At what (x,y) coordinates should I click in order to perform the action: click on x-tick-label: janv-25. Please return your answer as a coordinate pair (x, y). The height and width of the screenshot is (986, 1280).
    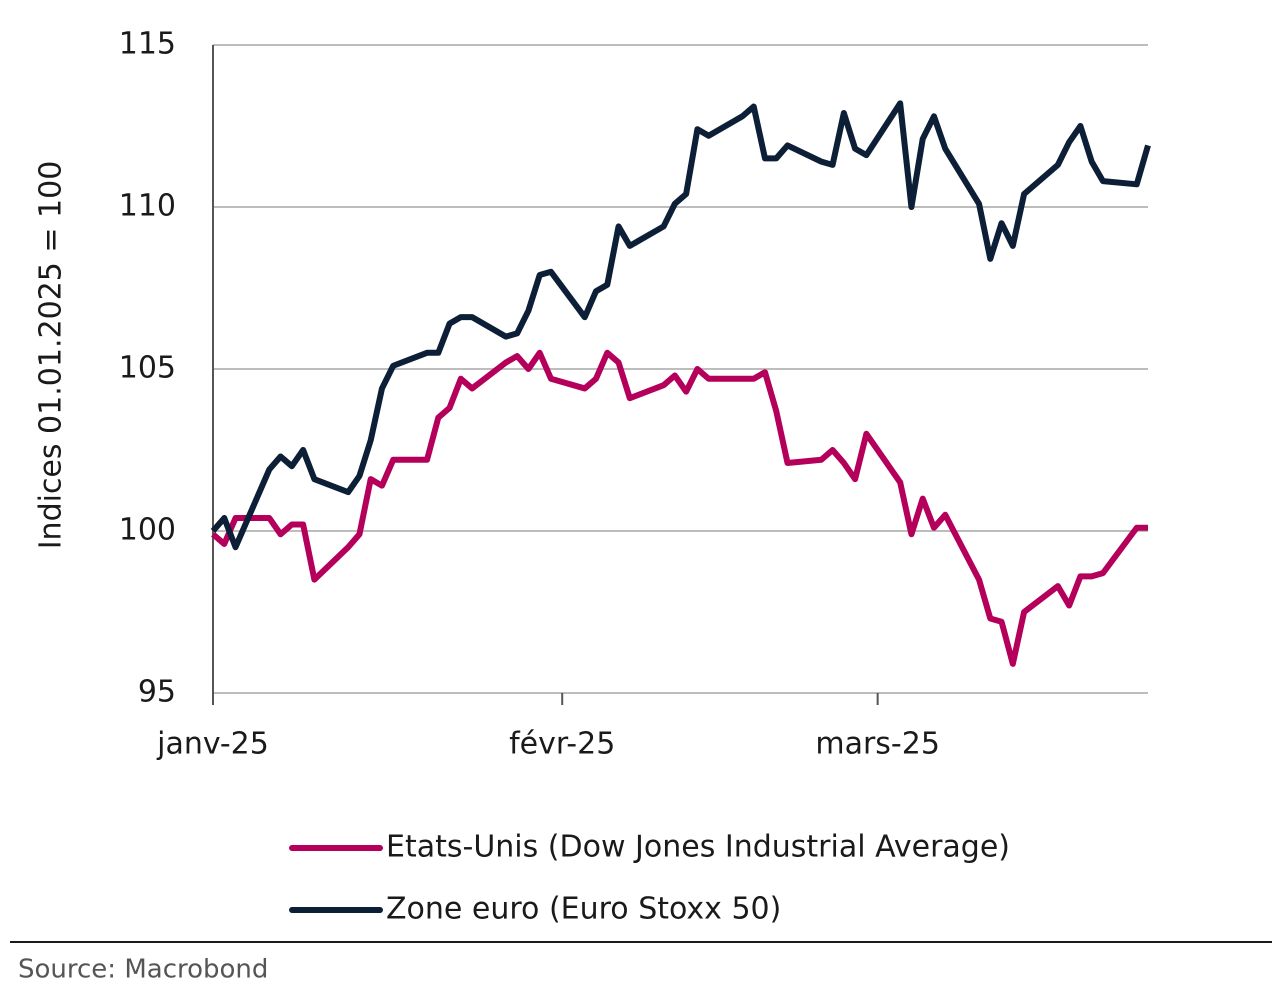
    Looking at the image, I should click on (212, 744).